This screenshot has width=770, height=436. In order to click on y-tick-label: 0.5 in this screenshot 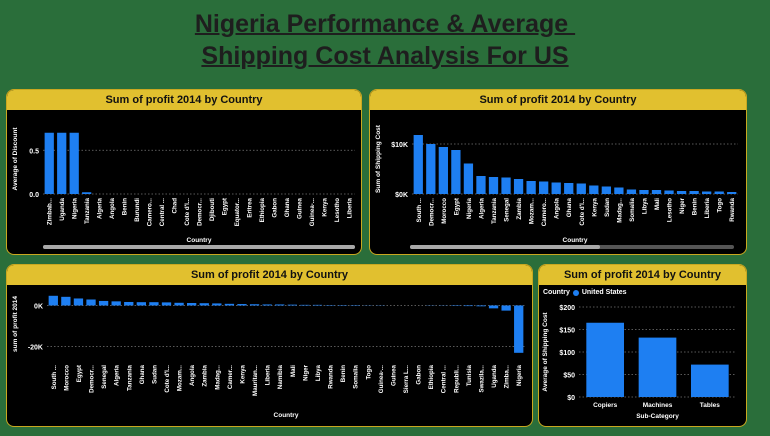, I will do `click(34, 151)`.